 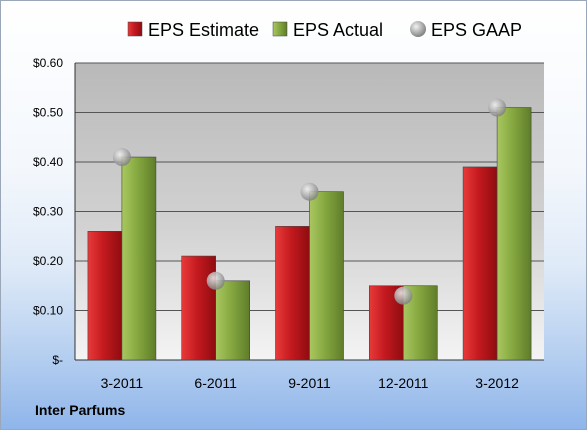 I want to click on y-tick-label: $0.20, so click(x=48, y=261).